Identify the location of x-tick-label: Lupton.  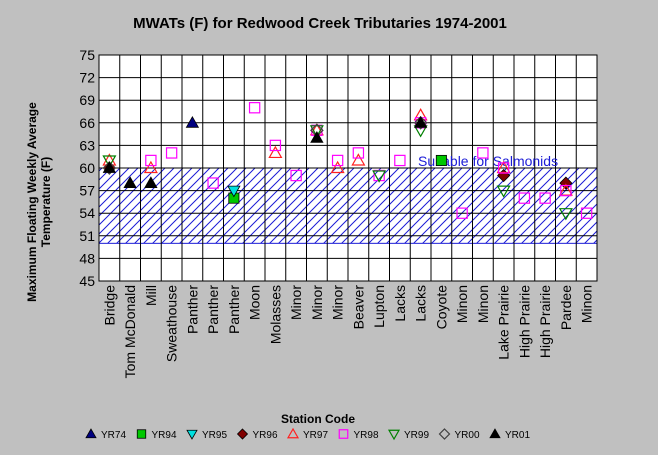
(379, 306).